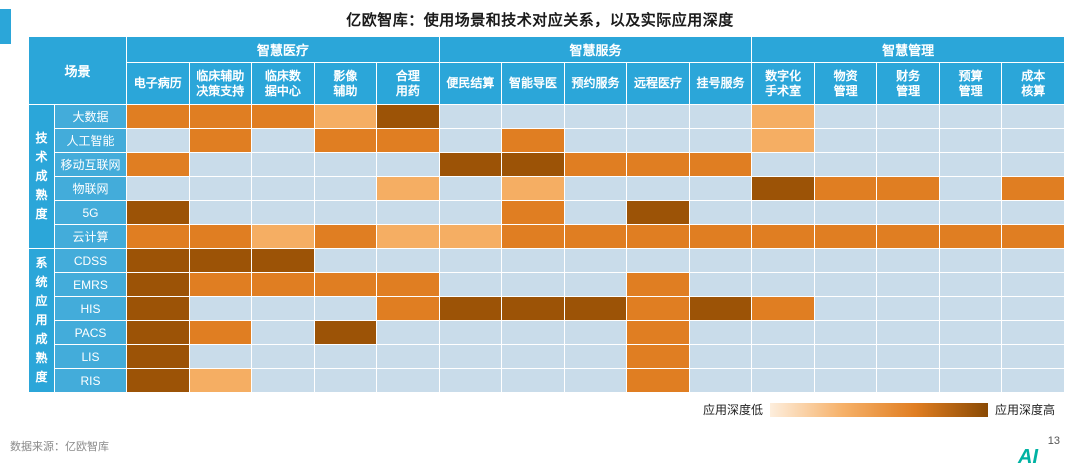 This screenshot has width=1080, height=469. What do you see at coordinates (283, 49) in the screenshot?
I see `column-group-header: 智慧医疗` at bounding box center [283, 49].